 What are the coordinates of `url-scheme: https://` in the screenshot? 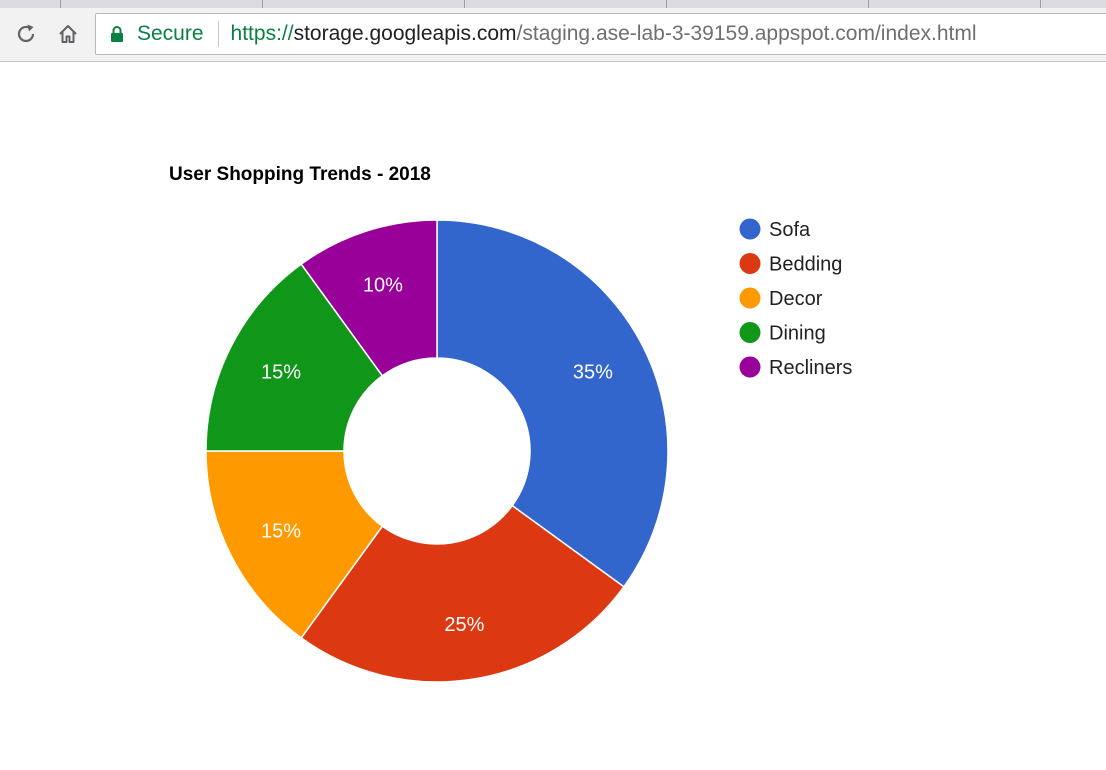 It's located at (262, 33).